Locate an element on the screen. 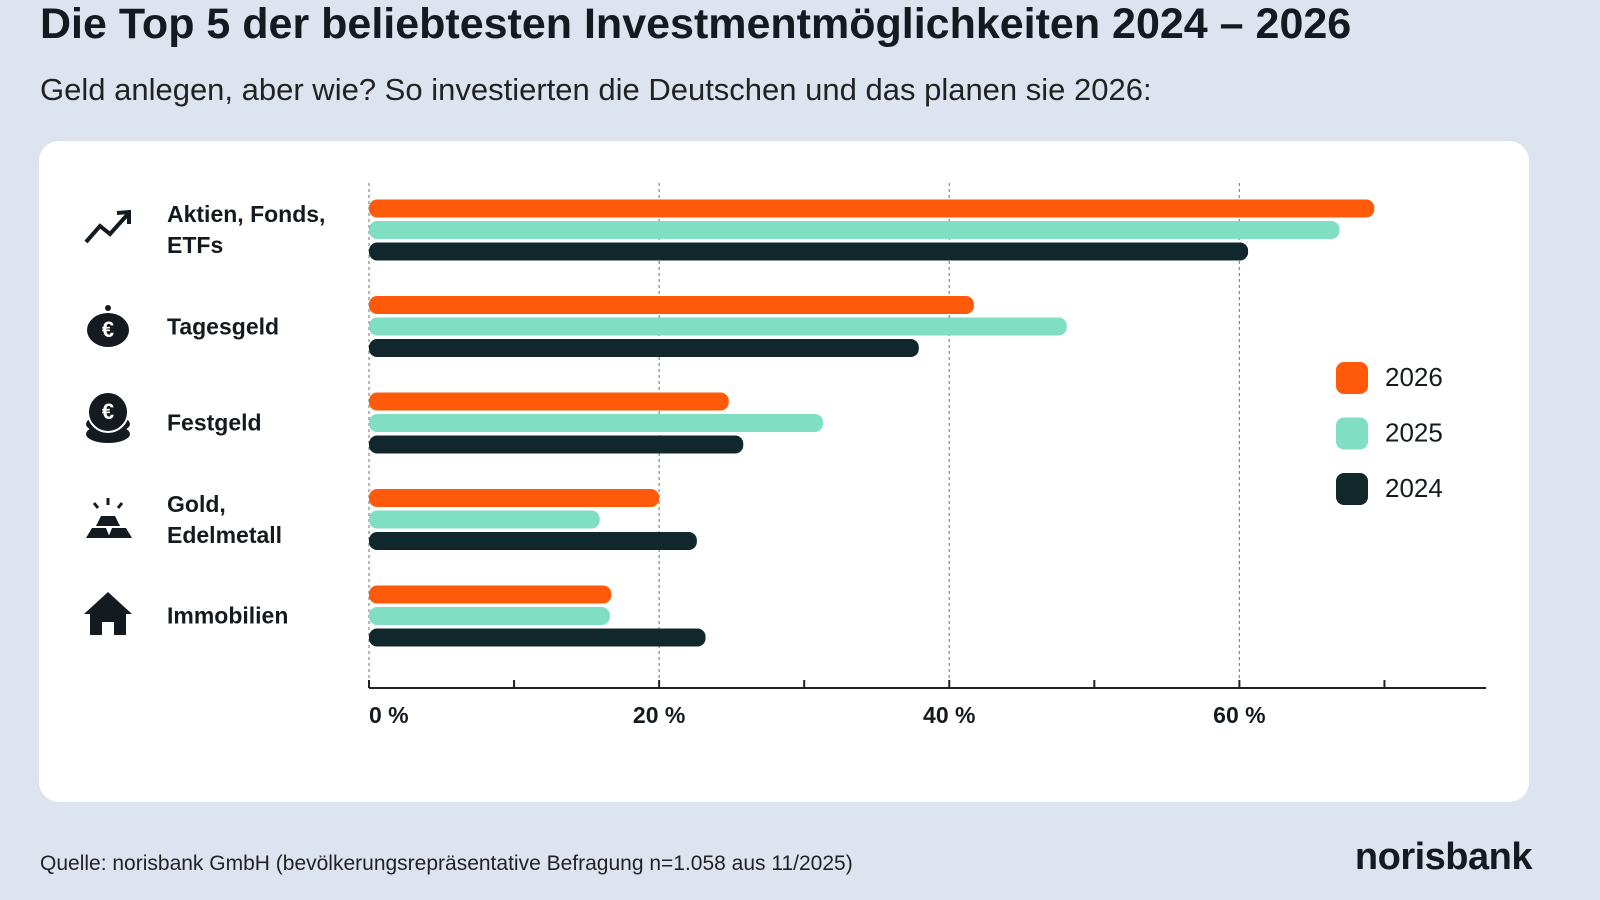 The image size is (1600, 900). legend-label: 2026 is located at coordinates (1414, 377).